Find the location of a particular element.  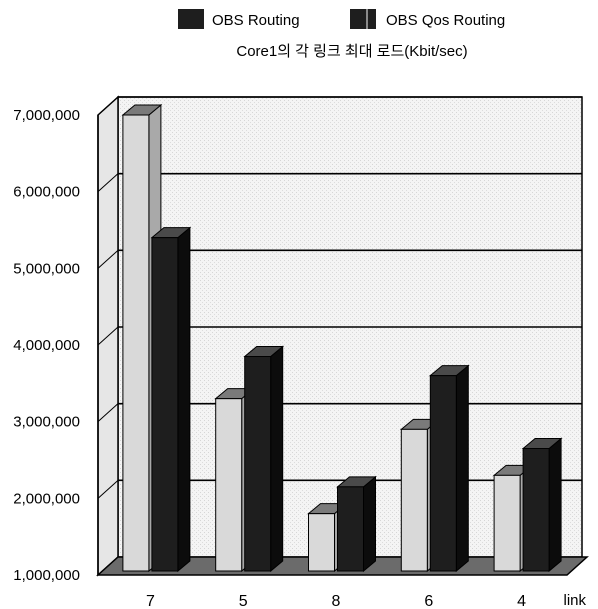

x-axis-title: link is located at coordinates (574, 600).